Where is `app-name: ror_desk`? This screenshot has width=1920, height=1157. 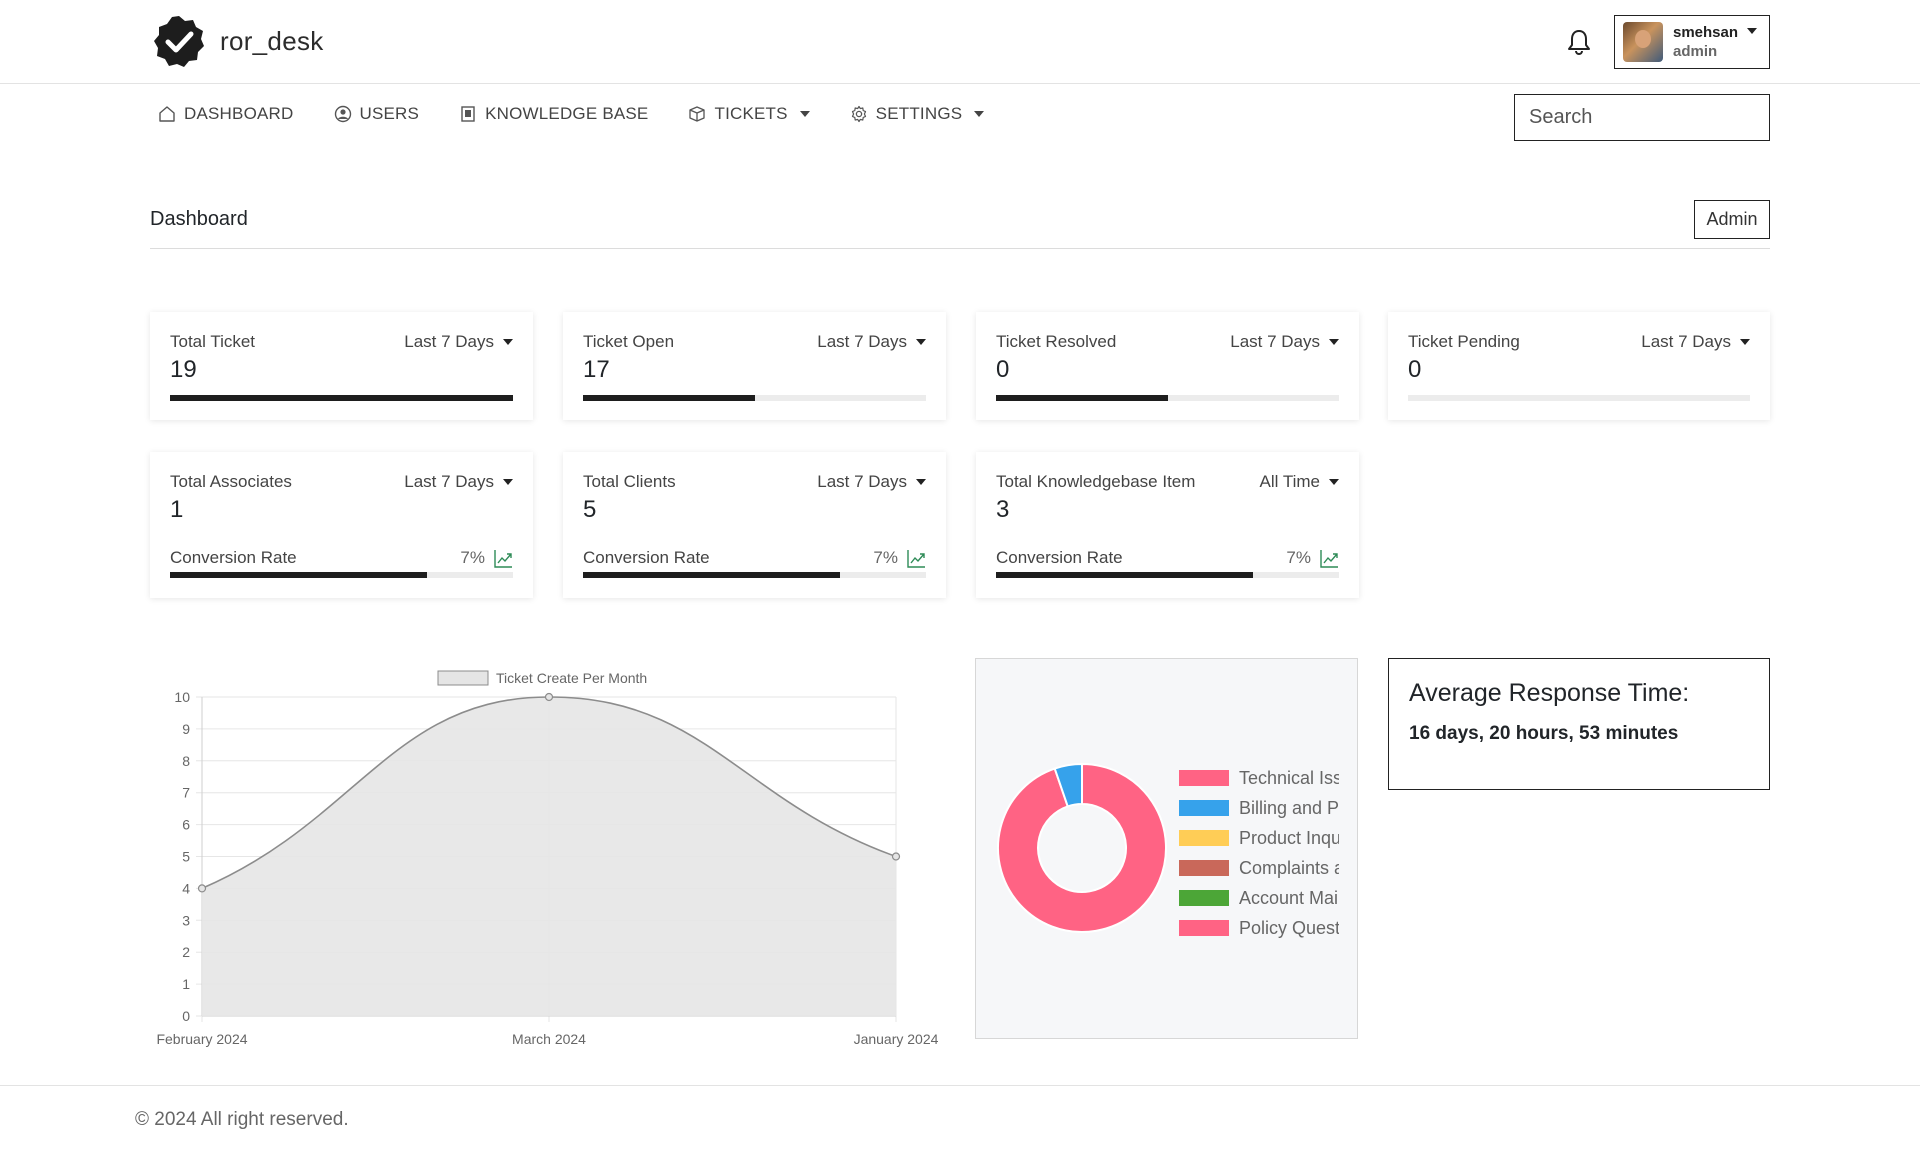
app-name: ror_desk is located at coordinates (272, 40).